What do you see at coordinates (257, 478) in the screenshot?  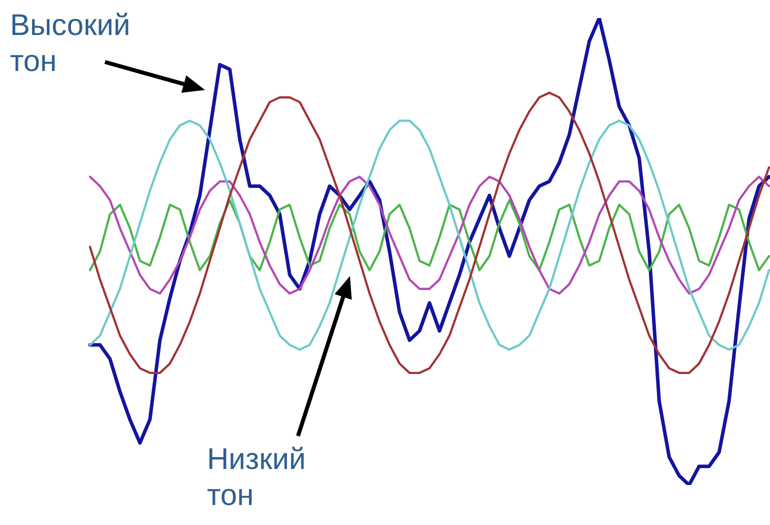 I see `annotation: Низкий тон` at bounding box center [257, 478].